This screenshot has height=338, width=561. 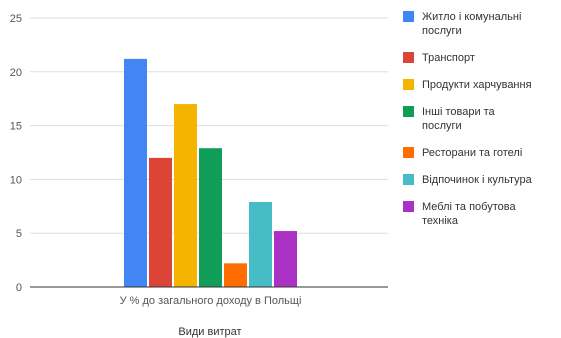 I want to click on legend-label: Продукти харчування, so click(x=477, y=85).